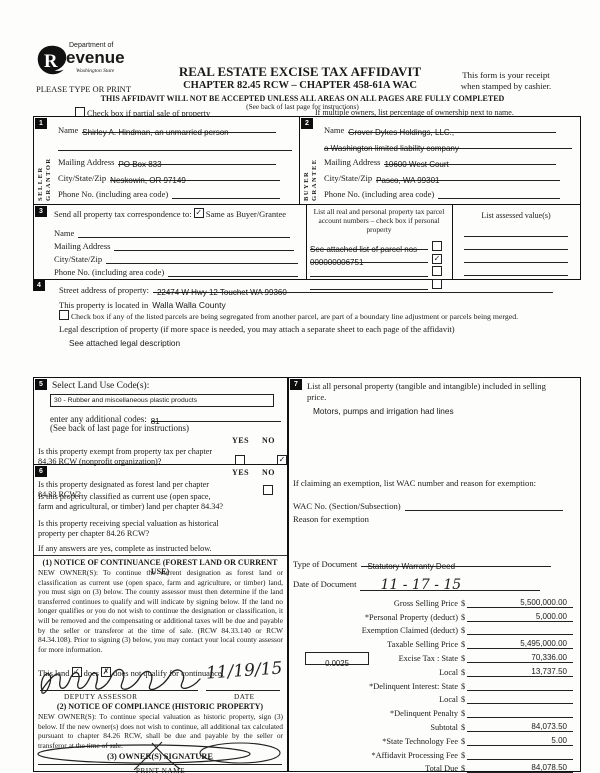 Image resolution: width=600 pixels, height=773 pixels. I want to click on see-back-instructions: (See back of last page for instructions), so click(302, 106).